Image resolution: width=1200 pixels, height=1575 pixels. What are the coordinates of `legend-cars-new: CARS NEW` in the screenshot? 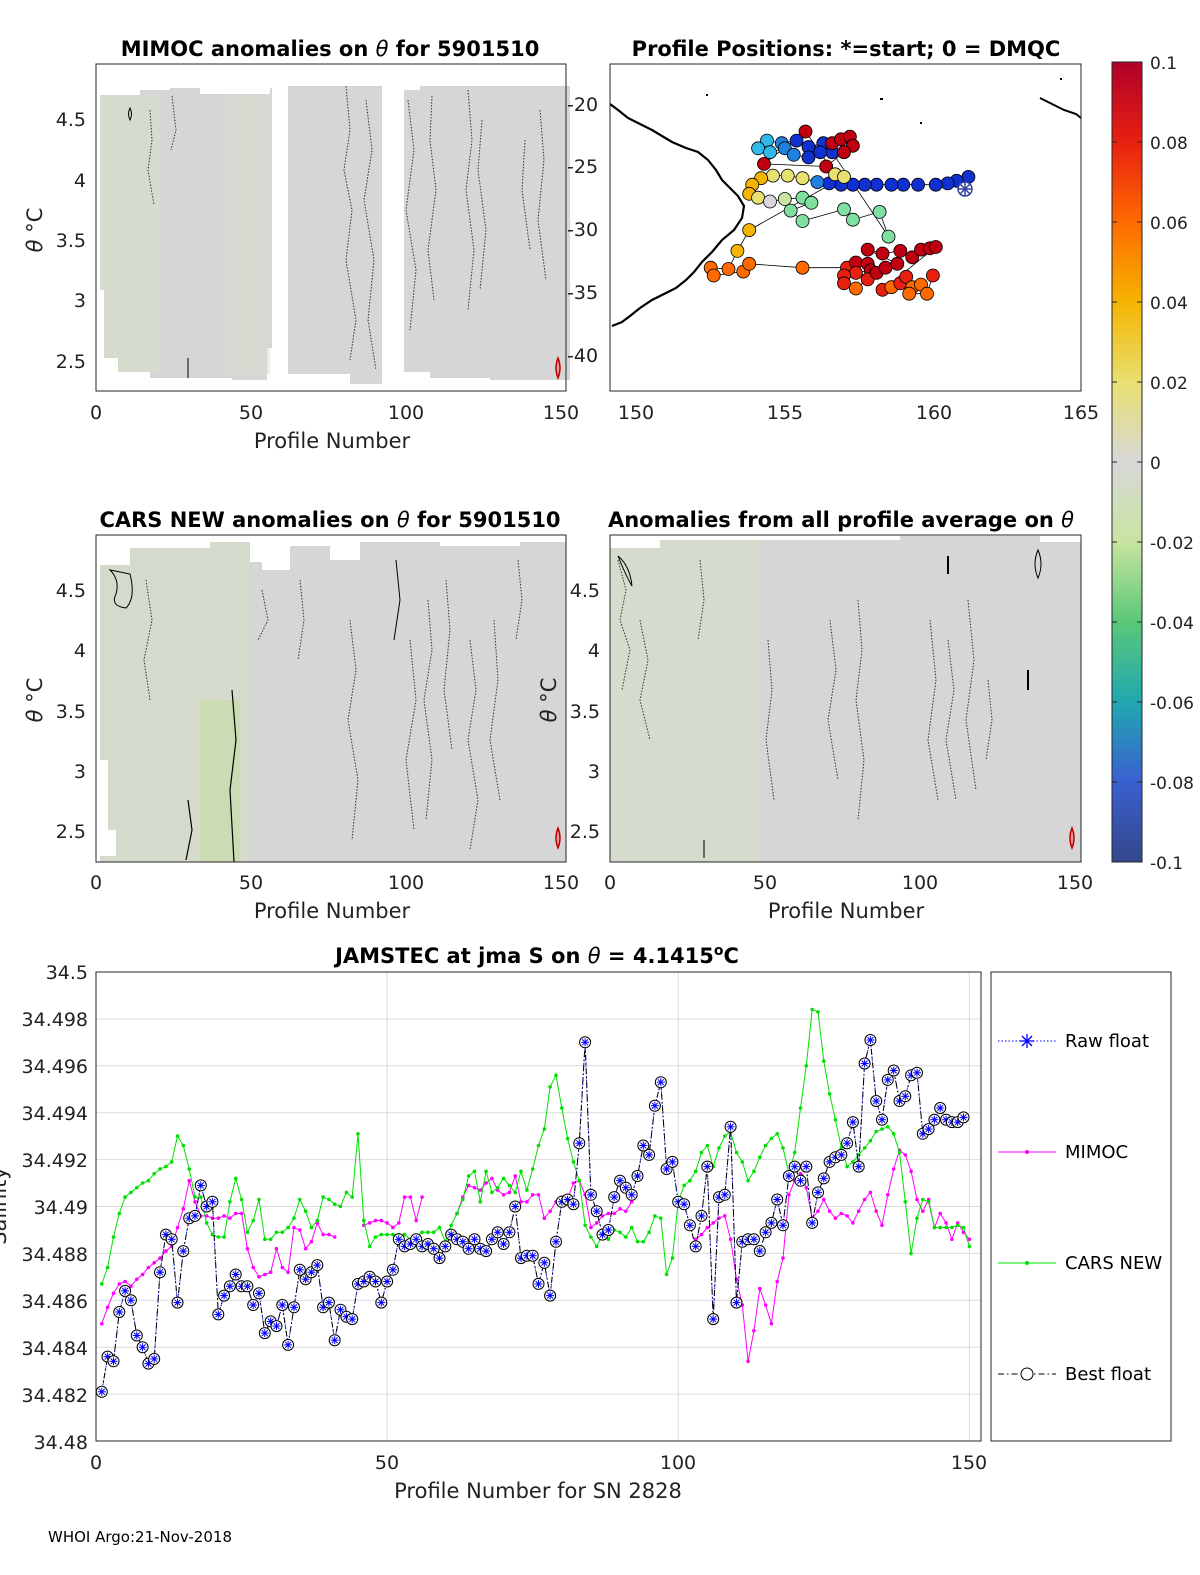 It's located at (1080, 1263).